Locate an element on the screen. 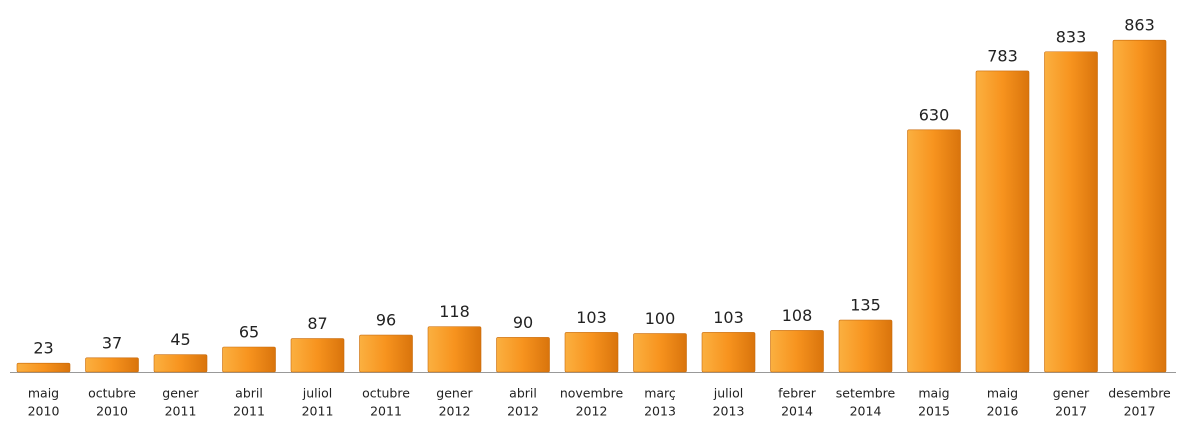 This screenshot has height=424, width=1190. value-label: 630 is located at coordinates (934, 114).